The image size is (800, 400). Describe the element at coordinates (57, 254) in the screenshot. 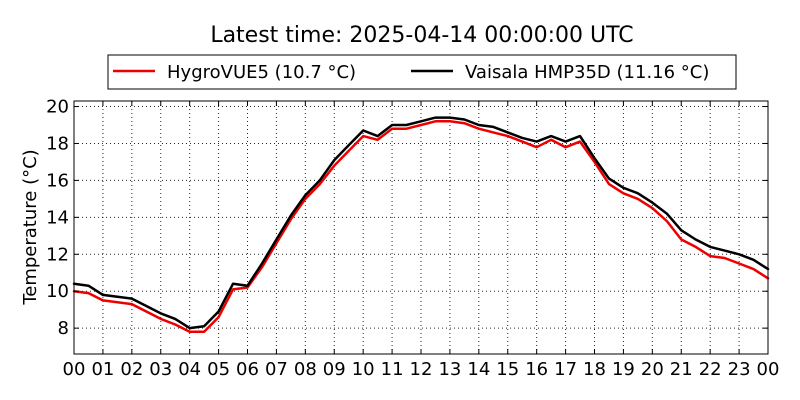

I see `y-tick-label: 12` at that location.